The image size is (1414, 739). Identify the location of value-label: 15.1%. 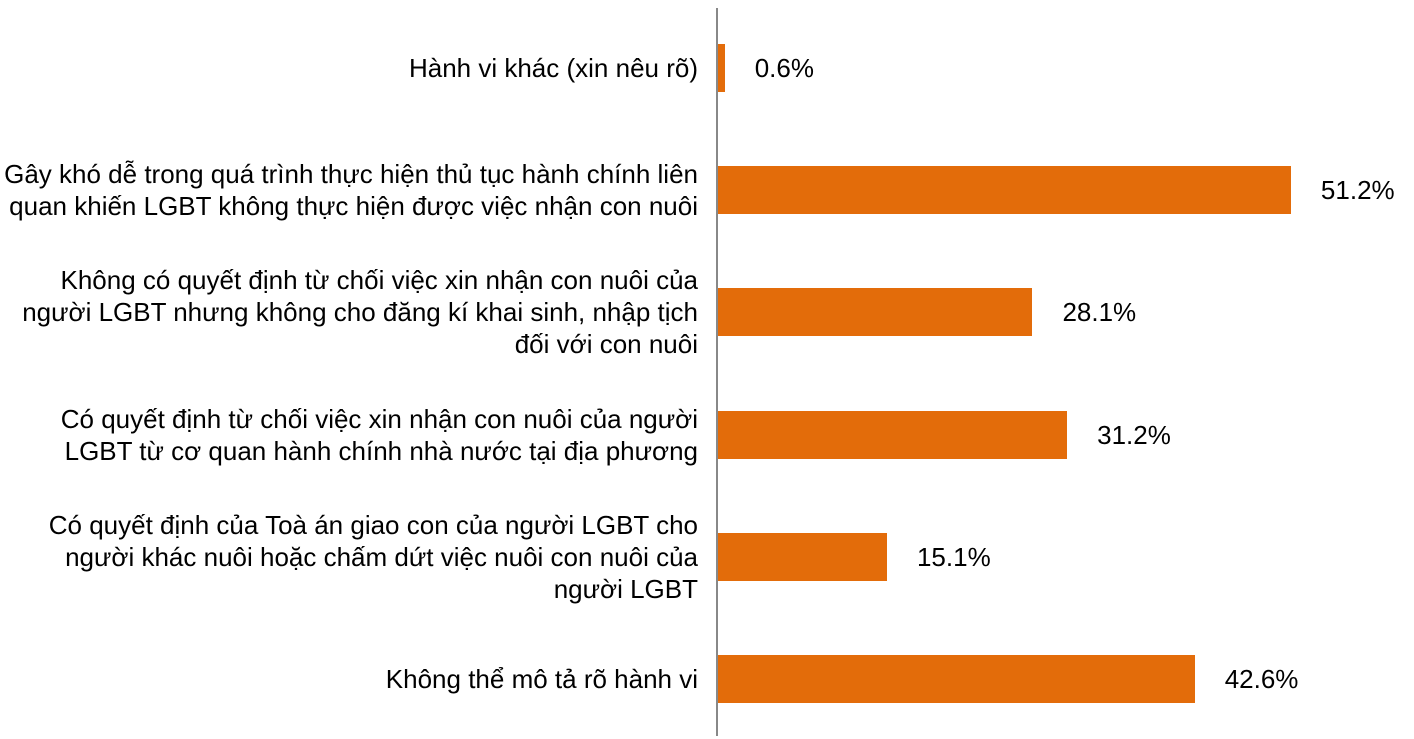
(953, 556).